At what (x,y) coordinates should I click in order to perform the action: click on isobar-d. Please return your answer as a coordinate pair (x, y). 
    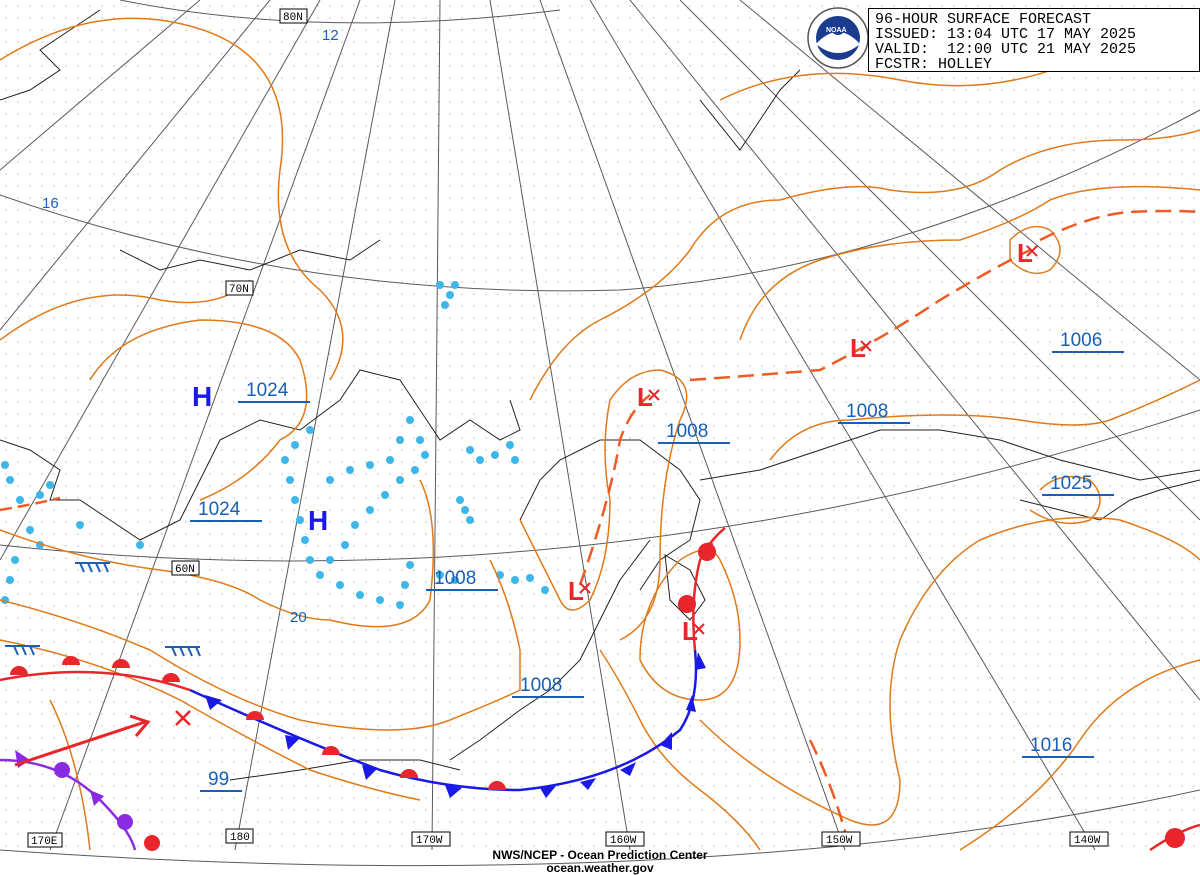
    Looking at the image, I should click on (217, 553).